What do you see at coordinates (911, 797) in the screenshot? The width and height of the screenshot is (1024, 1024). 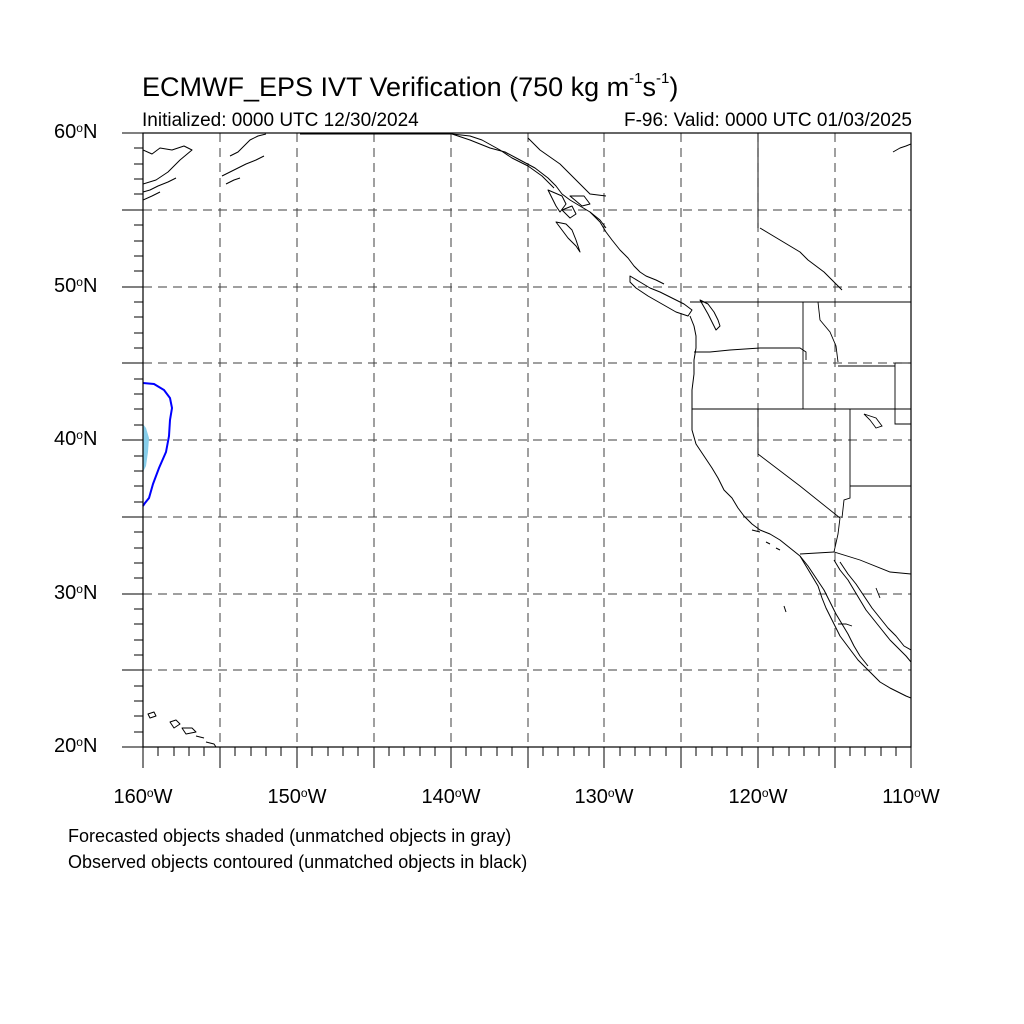 I see `lon-label-110w: 110oW` at bounding box center [911, 797].